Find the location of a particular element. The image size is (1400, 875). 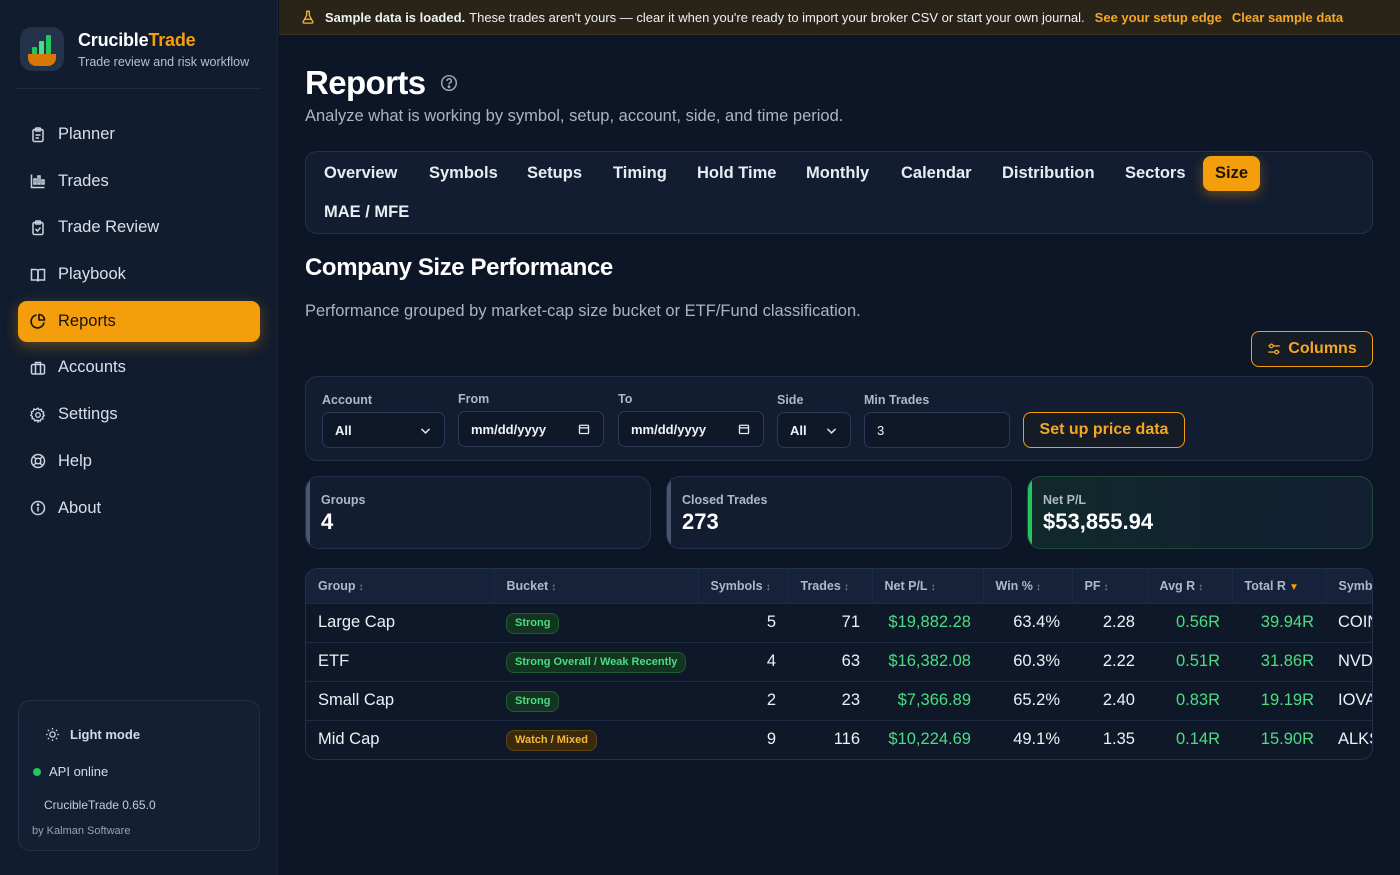

help-circle-icon is located at coordinates (449, 83).